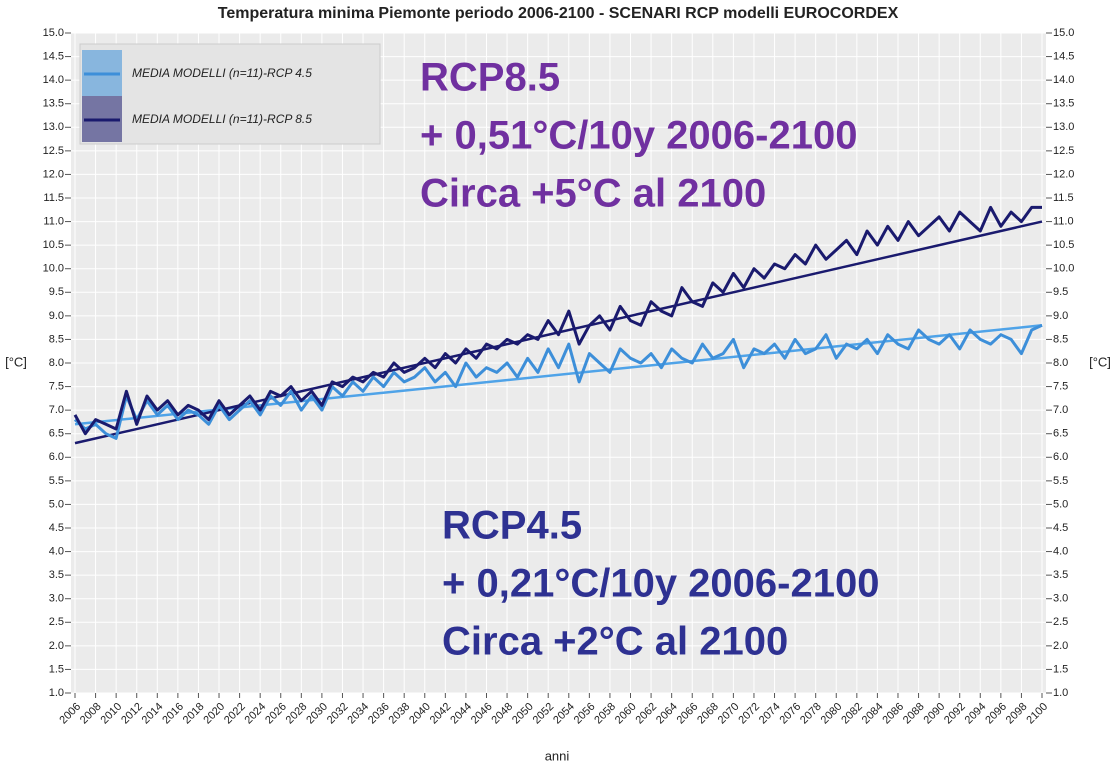 The width and height of the screenshot is (1116, 766). Describe the element at coordinates (1063, 174) in the screenshot. I see `y2-tick-label: 12.0` at that location.